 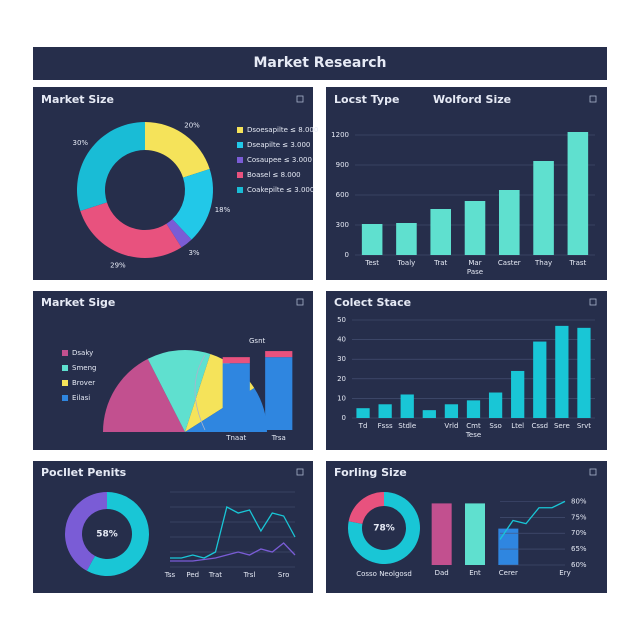 I want to click on legend-label: Dseapilte ≤ 3.000, so click(x=278, y=145).